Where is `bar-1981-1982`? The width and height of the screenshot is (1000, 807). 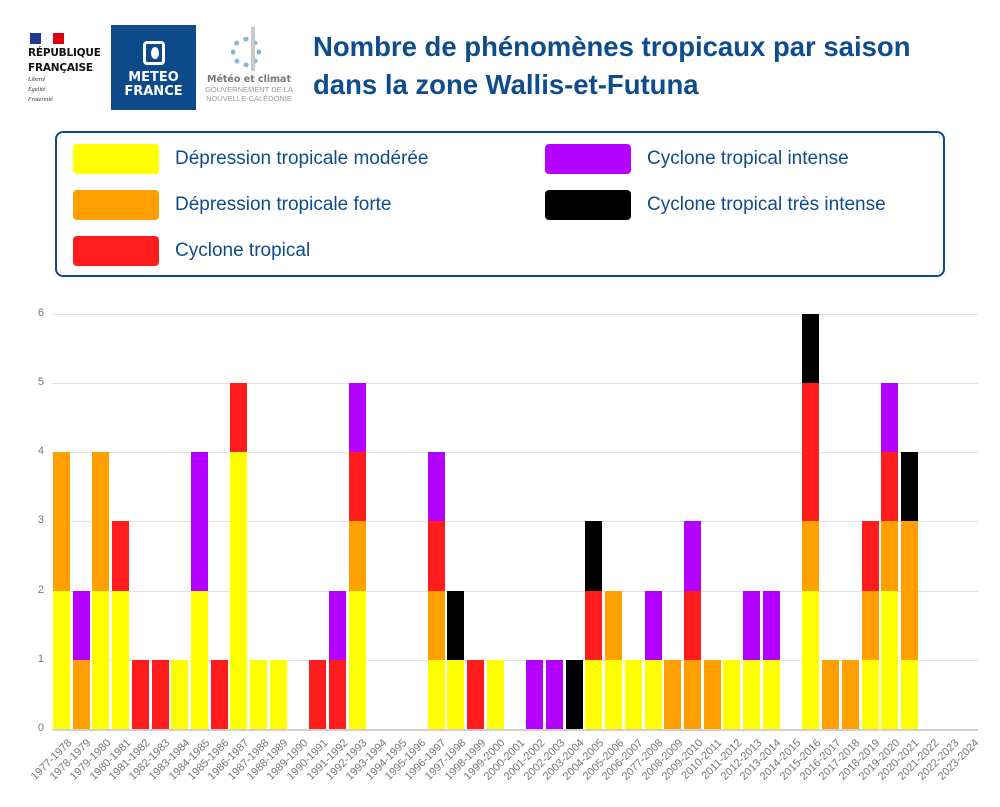
bar-1981-1982 is located at coordinates (140, 694).